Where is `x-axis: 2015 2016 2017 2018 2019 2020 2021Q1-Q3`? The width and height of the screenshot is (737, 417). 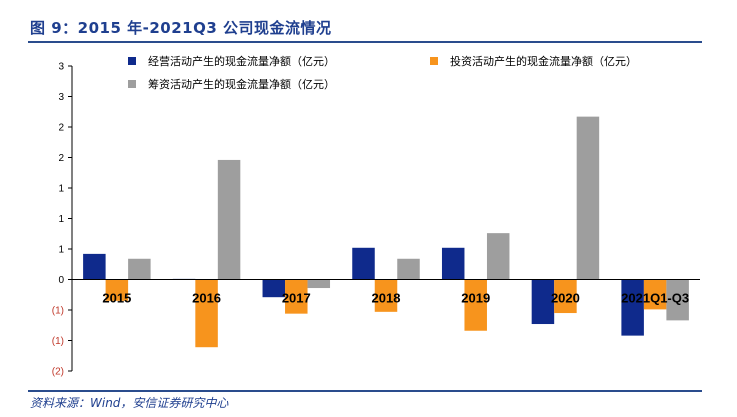 x-axis: 2015 2016 2017 2018 2019 2020 2021Q1-Q3 is located at coordinates (386, 292).